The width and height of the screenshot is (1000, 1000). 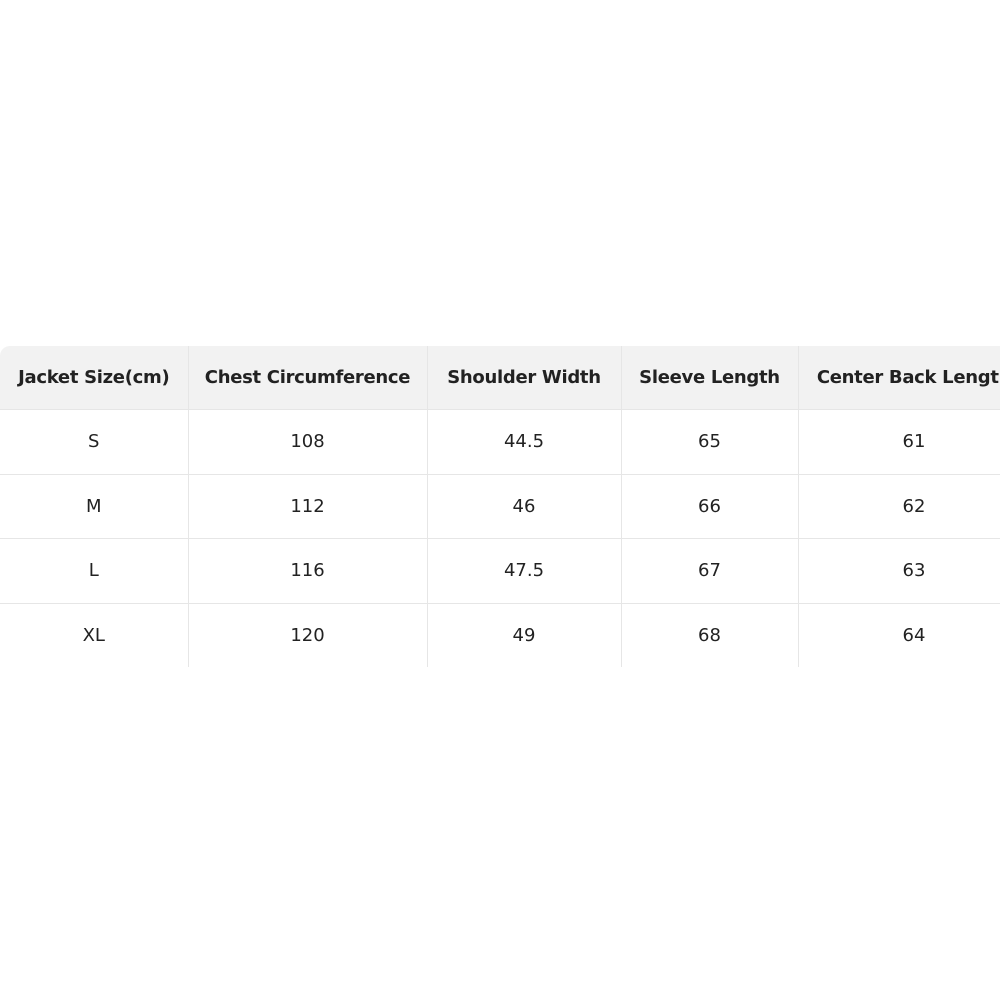 I want to click on table-row: XL 120 49 68 64, so click(x=500, y=635).